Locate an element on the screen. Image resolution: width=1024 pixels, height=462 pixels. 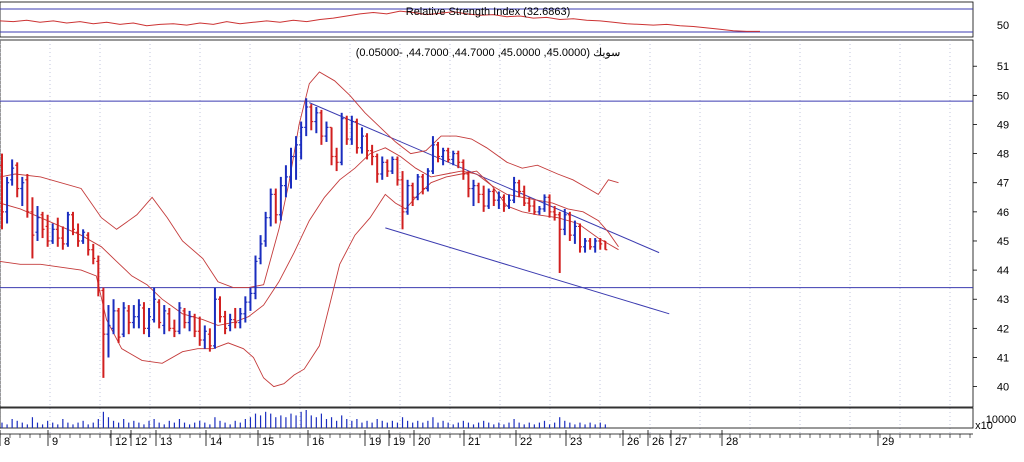
x-tick-label: 26 is located at coordinates (633, 442).